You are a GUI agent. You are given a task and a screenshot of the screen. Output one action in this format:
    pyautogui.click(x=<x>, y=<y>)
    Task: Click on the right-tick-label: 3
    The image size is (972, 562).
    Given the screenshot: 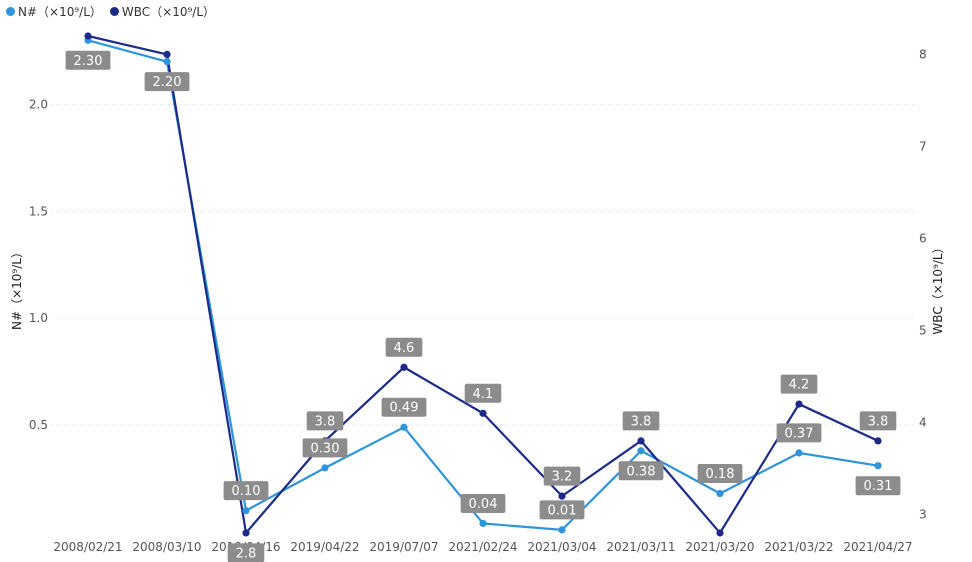 What is the action you would take?
    pyautogui.click(x=923, y=515)
    